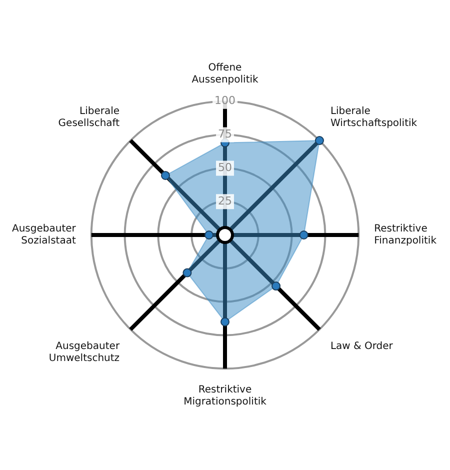 The width and height of the screenshot is (450, 470). Describe the element at coordinates (374, 118) in the screenshot. I see `spoke-label: Liberale Wirtschaftspolitik` at that location.